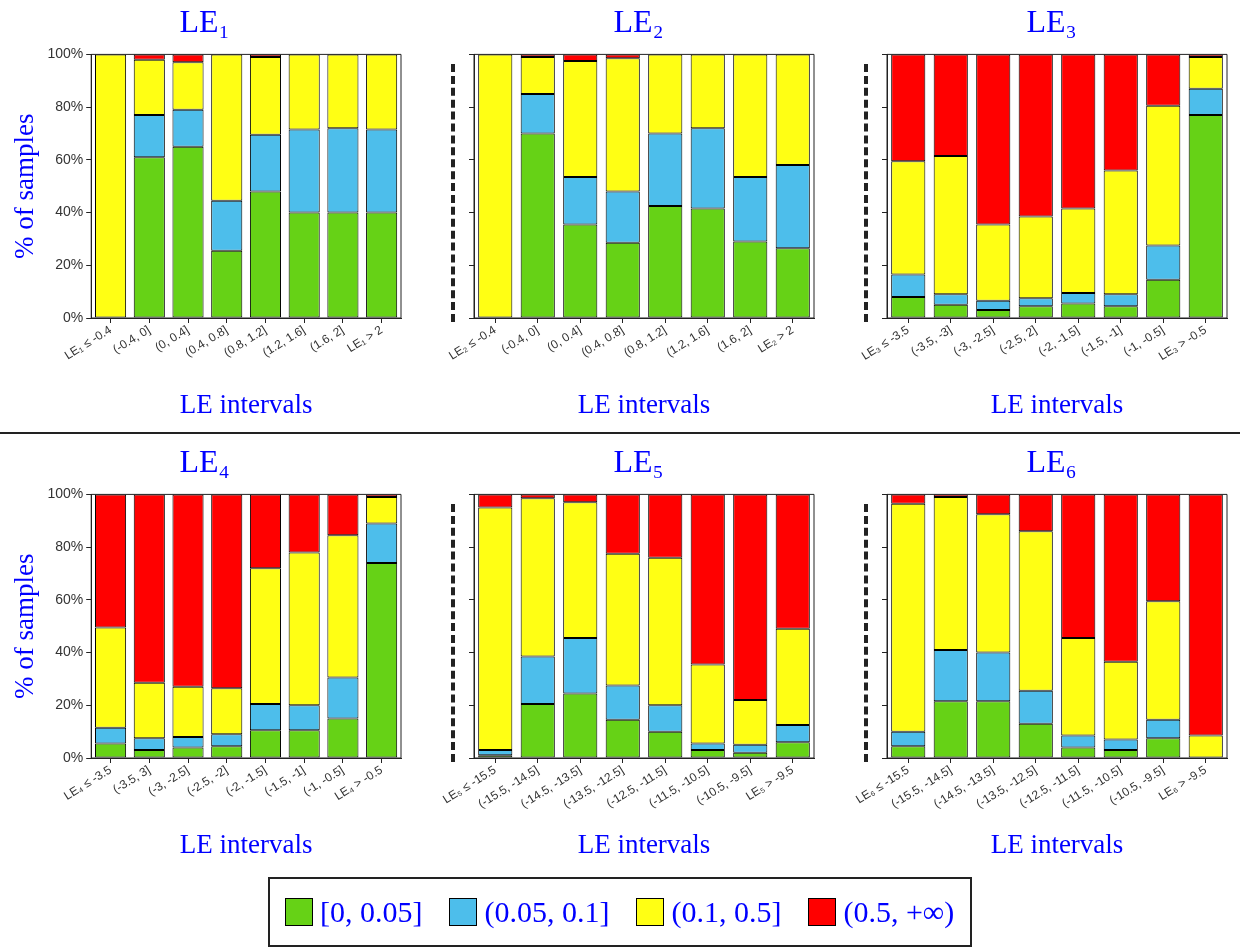 The height and width of the screenshot is (947, 1240). I want to click on x-tick-label: LE₂ ≤ -0.4, so click(472, 342).